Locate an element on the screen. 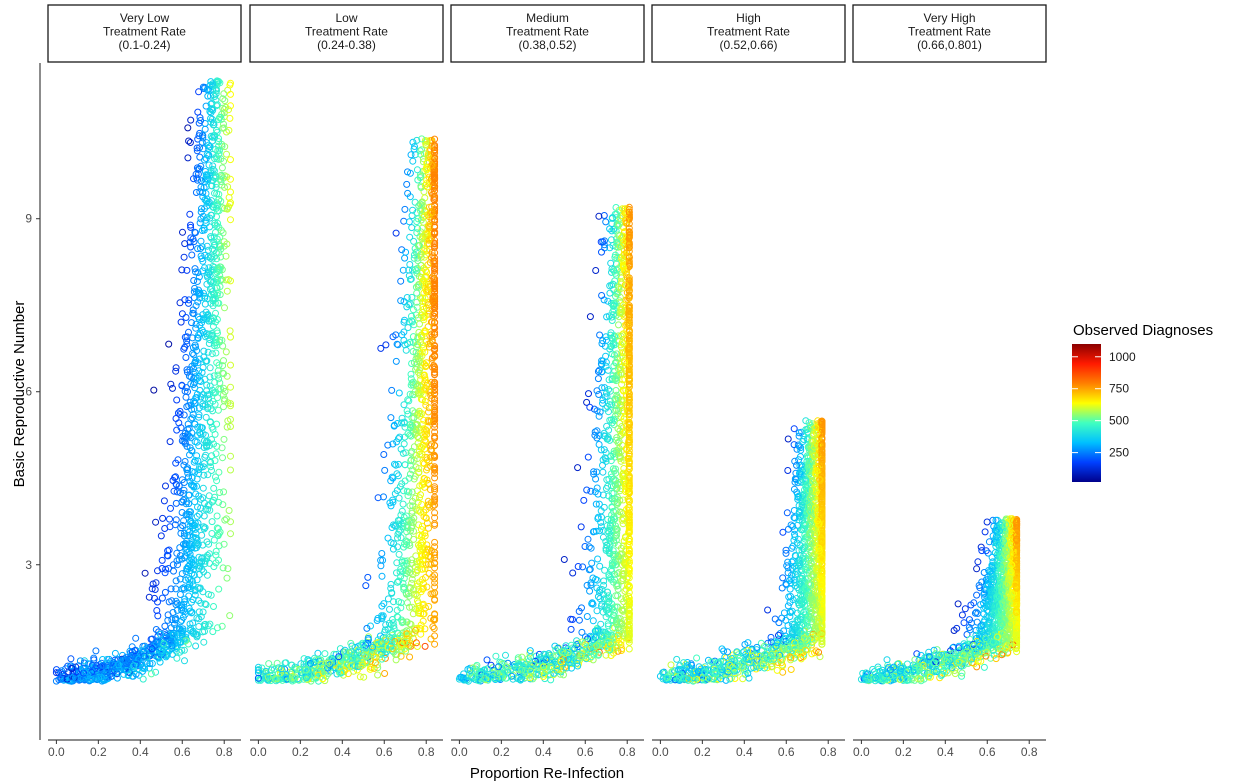  x-tick-label: 0.8 is located at coordinates (627, 752).